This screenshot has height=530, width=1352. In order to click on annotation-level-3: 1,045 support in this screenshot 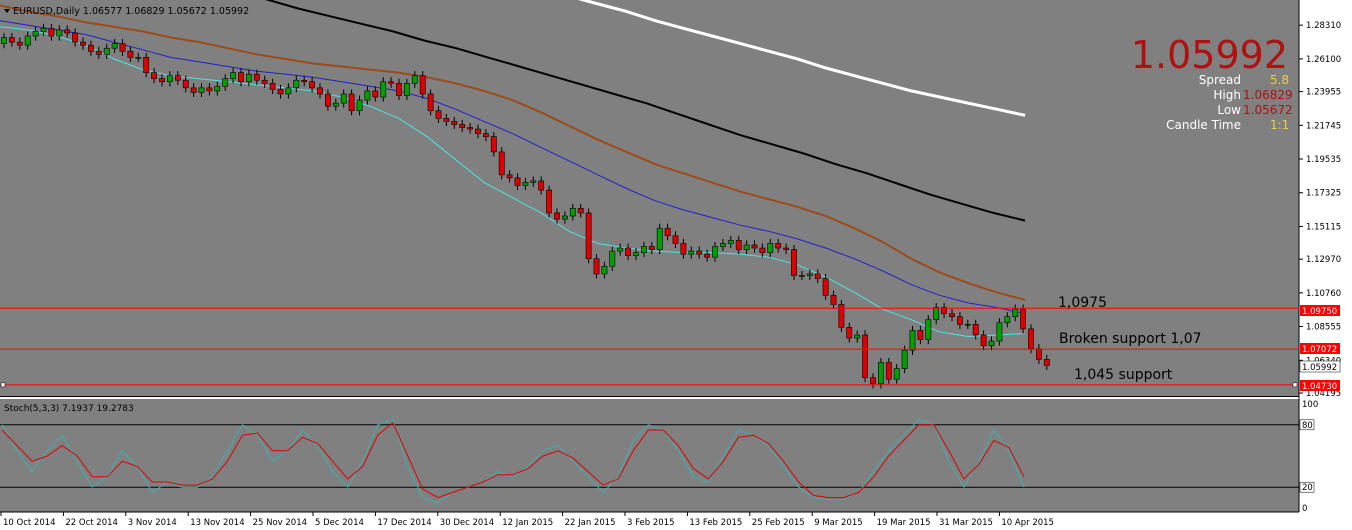, I will do `click(1123, 375)`.